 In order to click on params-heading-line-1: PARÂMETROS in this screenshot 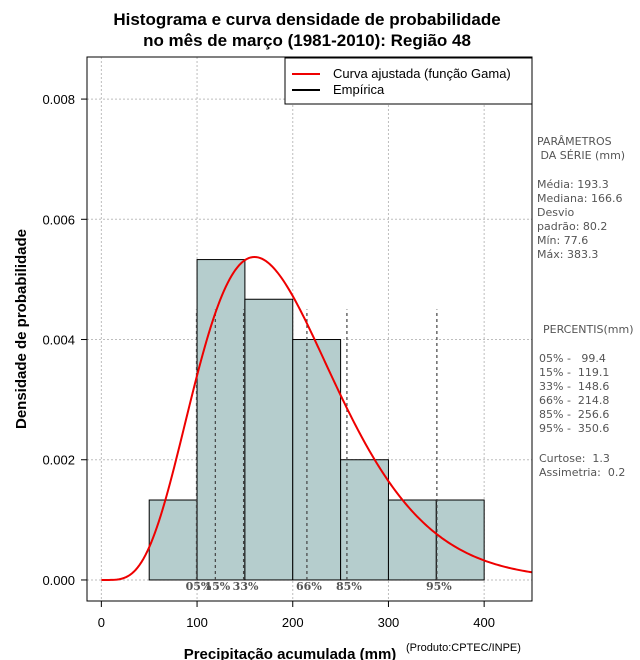, I will do `click(574, 141)`.